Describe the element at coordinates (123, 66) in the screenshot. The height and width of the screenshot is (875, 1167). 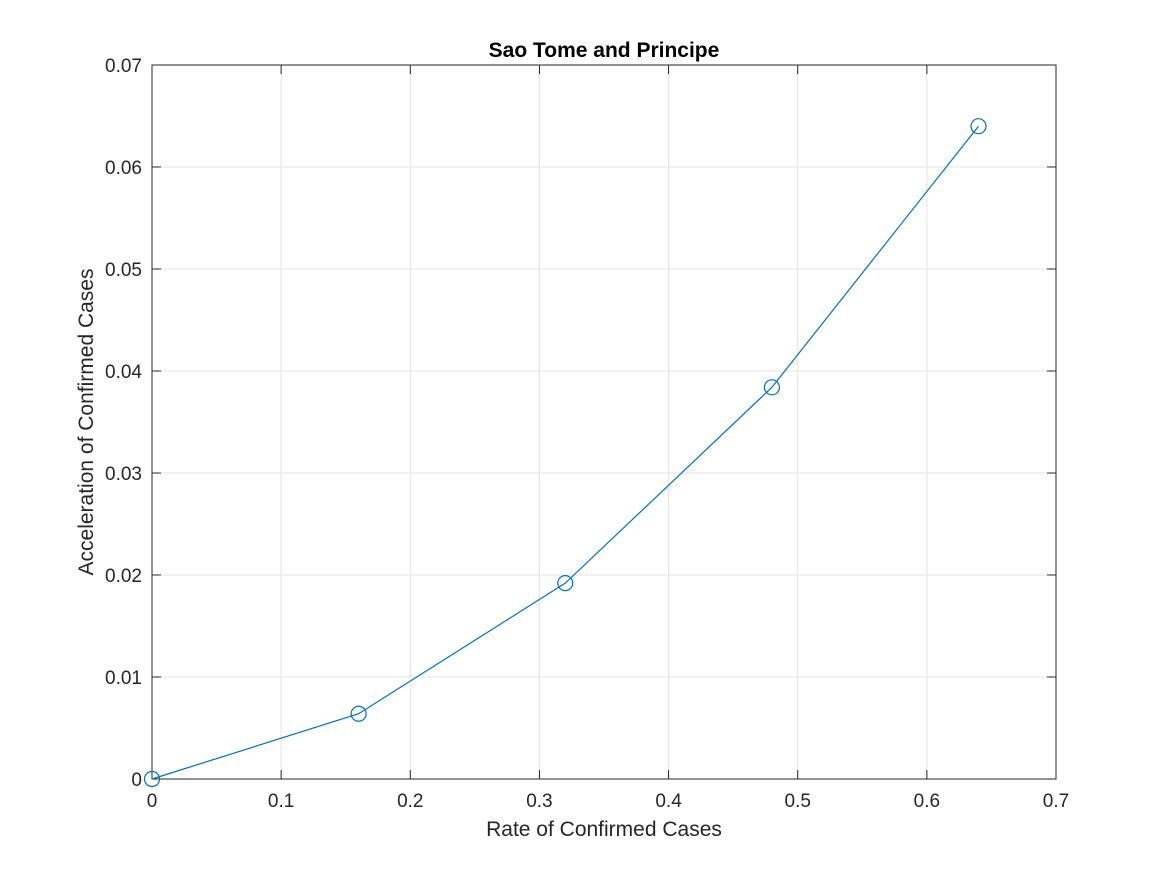
I see `y-tick-label: 0.07` at that location.